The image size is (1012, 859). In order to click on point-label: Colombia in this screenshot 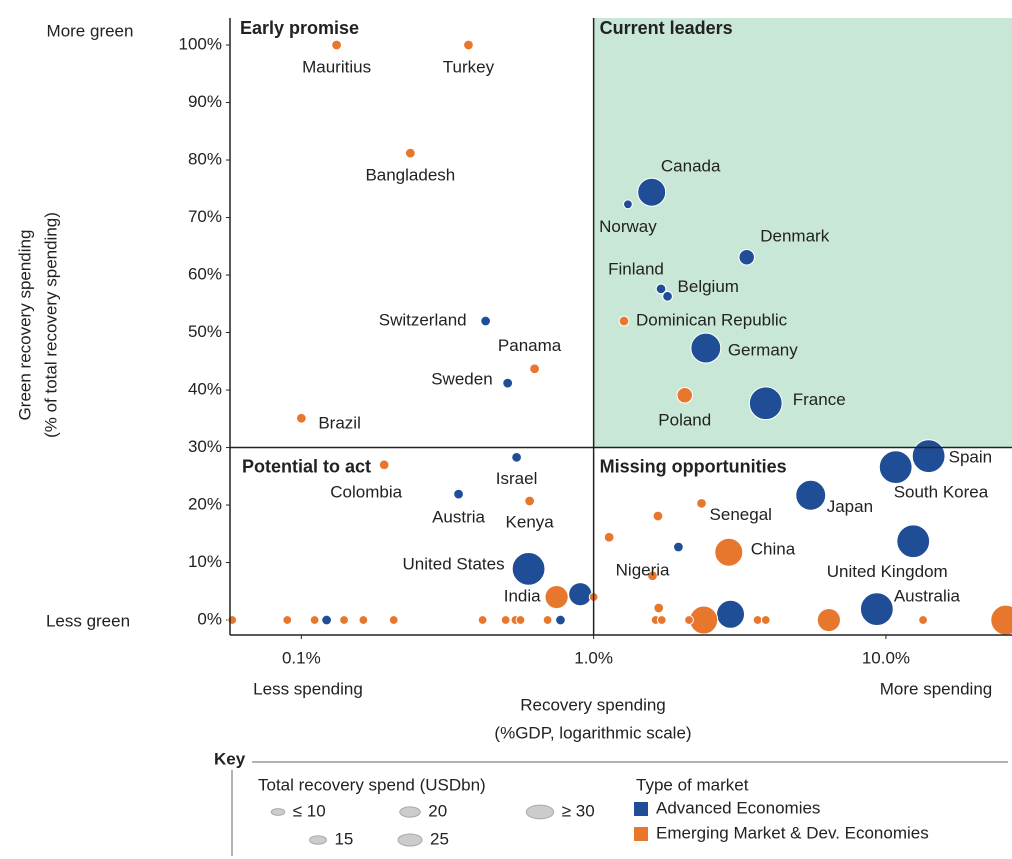, I will do `click(366, 491)`.